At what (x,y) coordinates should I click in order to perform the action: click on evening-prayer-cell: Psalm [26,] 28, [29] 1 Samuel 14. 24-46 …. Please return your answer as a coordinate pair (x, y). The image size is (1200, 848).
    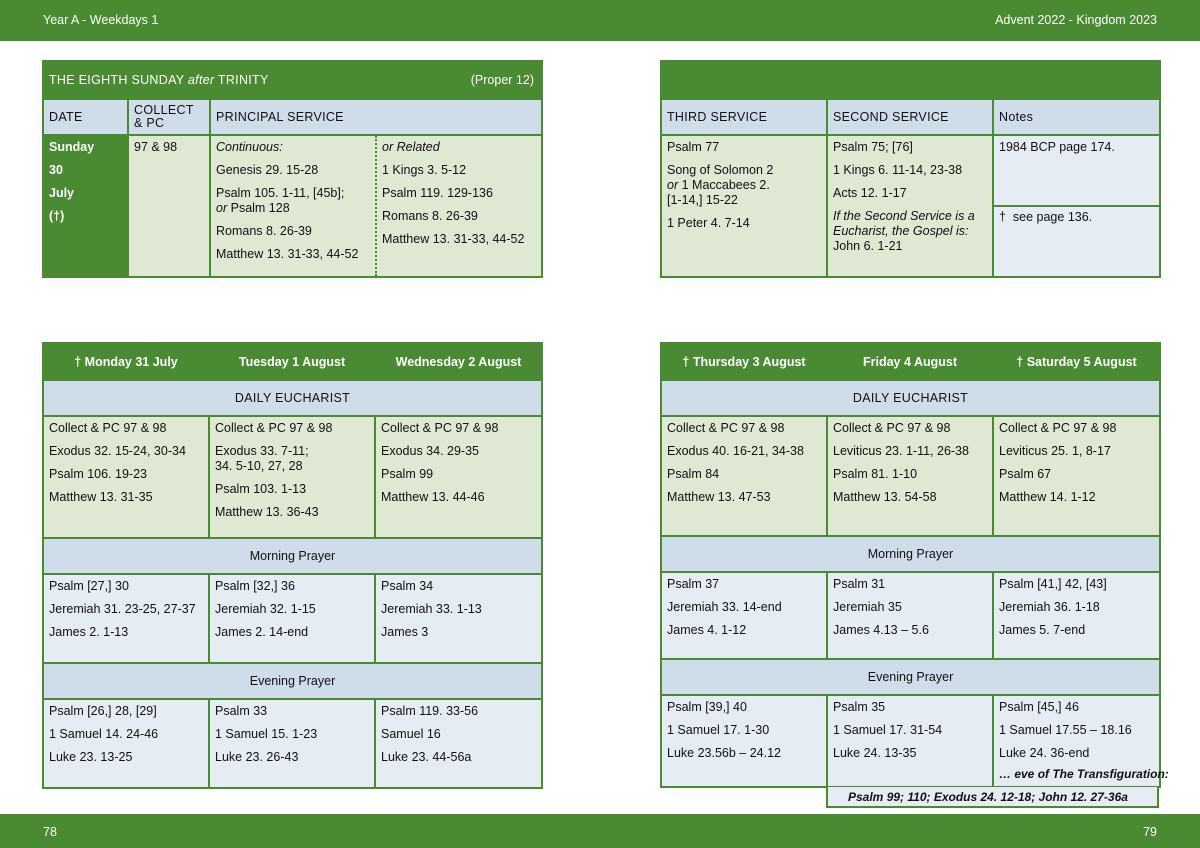
    Looking at the image, I should click on (126, 743).